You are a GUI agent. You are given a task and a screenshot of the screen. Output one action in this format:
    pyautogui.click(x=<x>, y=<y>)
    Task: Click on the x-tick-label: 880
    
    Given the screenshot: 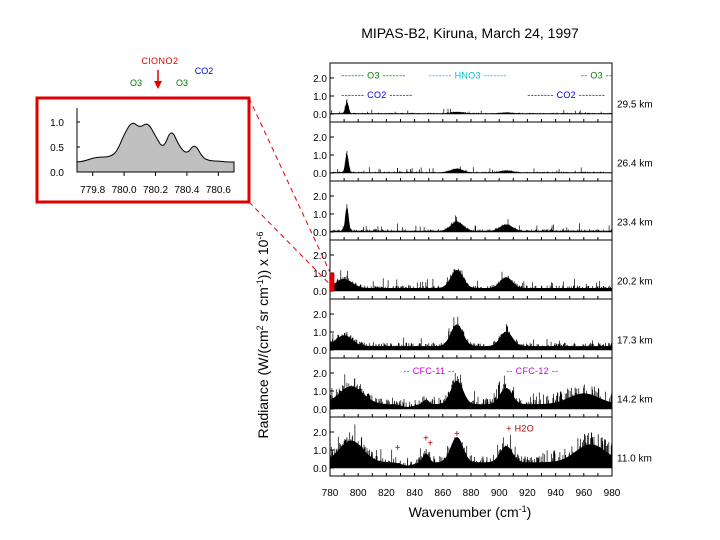 What is the action you would take?
    pyautogui.click(x=471, y=493)
    